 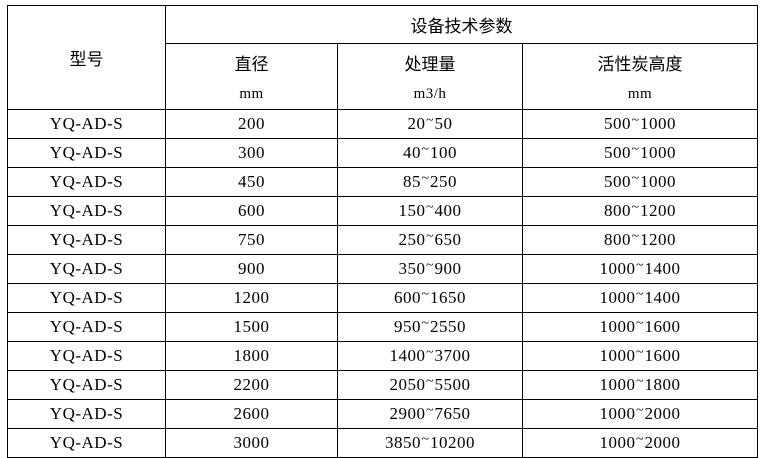 I want to click on cell-diameter: 900, so click(x=251, y=269).